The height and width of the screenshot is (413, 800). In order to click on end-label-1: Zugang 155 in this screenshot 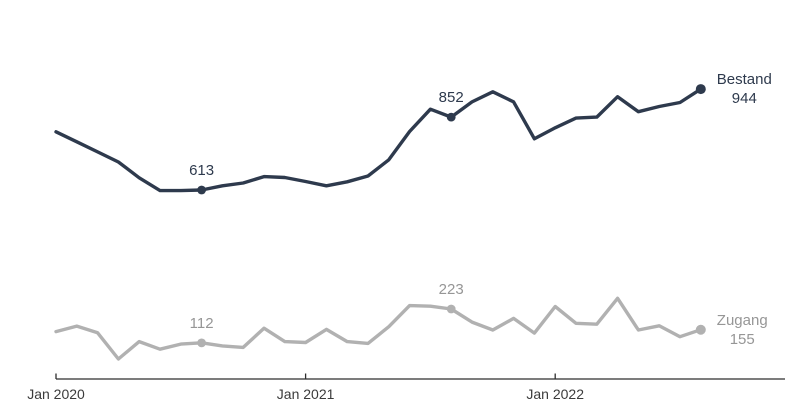, I will do `click(742, 330)`.